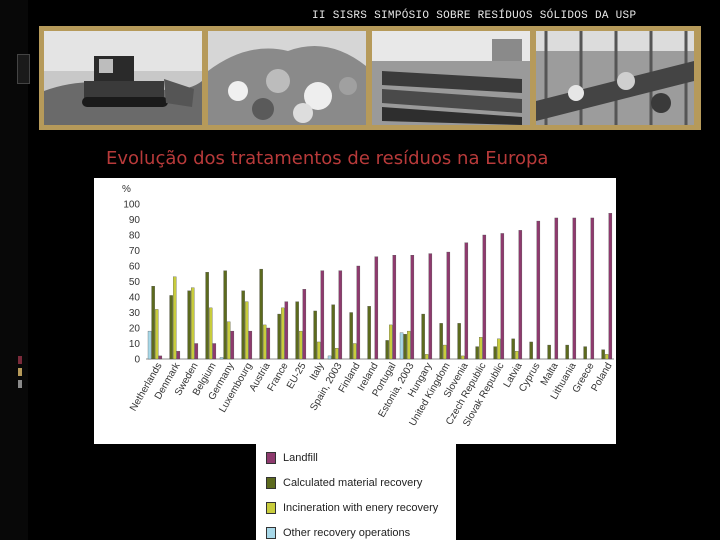  I want to click on containers-photo, so click(451, 78).